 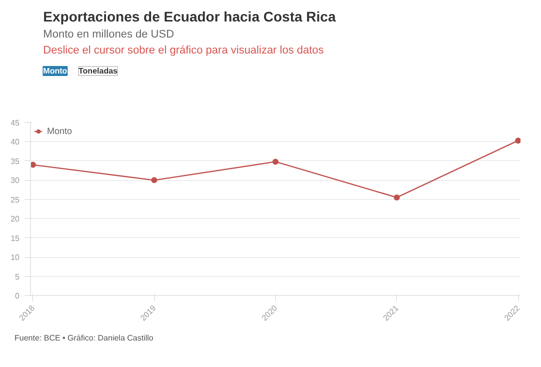 What do you see at coordinates (189, 16) in the screenshot?
I see `chart-title: Exportaciones de Ecuador hacia Costa Rica` at bounding box center [189, 16].